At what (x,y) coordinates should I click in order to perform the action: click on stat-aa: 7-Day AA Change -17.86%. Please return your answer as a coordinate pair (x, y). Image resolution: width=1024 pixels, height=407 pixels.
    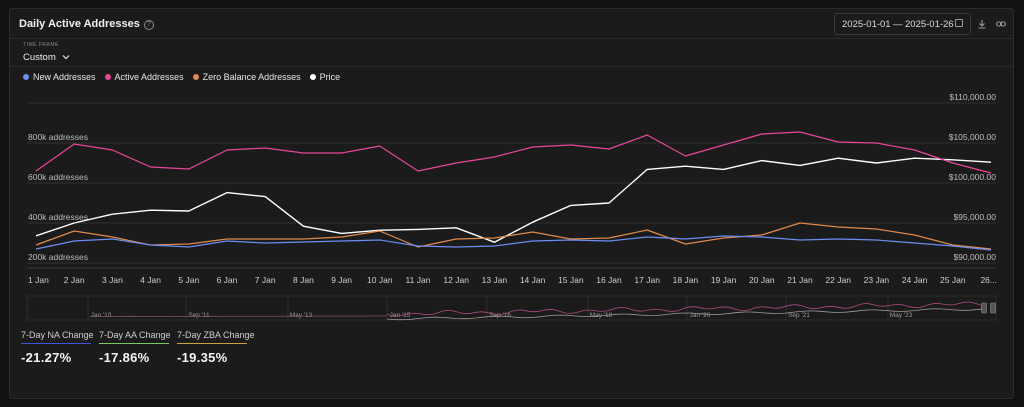
    Looking at the image, I should click on (135, 347).